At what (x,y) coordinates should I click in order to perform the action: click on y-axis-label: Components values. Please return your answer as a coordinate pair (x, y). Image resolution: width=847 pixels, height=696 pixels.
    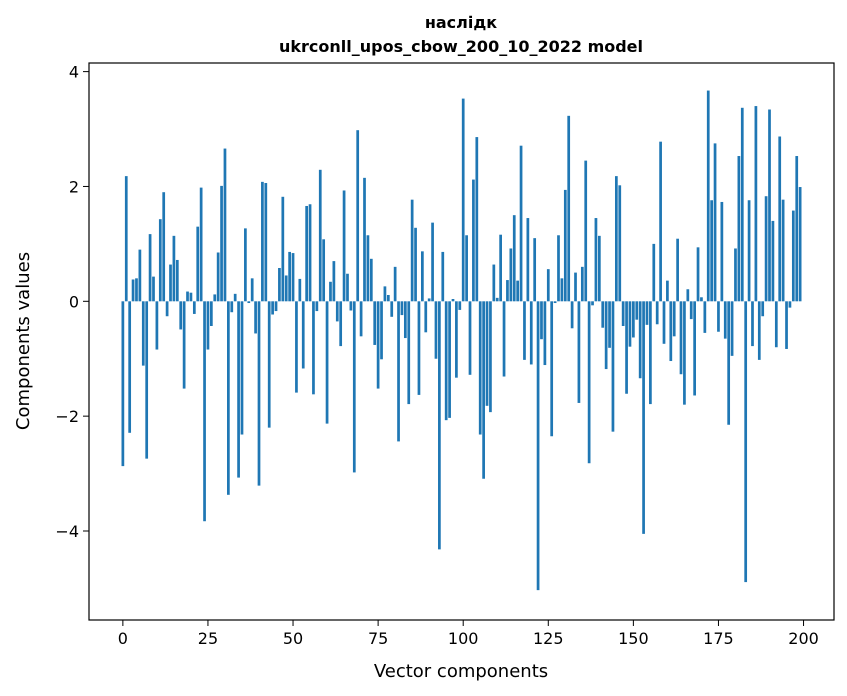
    Looking at the image, I should click on (23, 341).